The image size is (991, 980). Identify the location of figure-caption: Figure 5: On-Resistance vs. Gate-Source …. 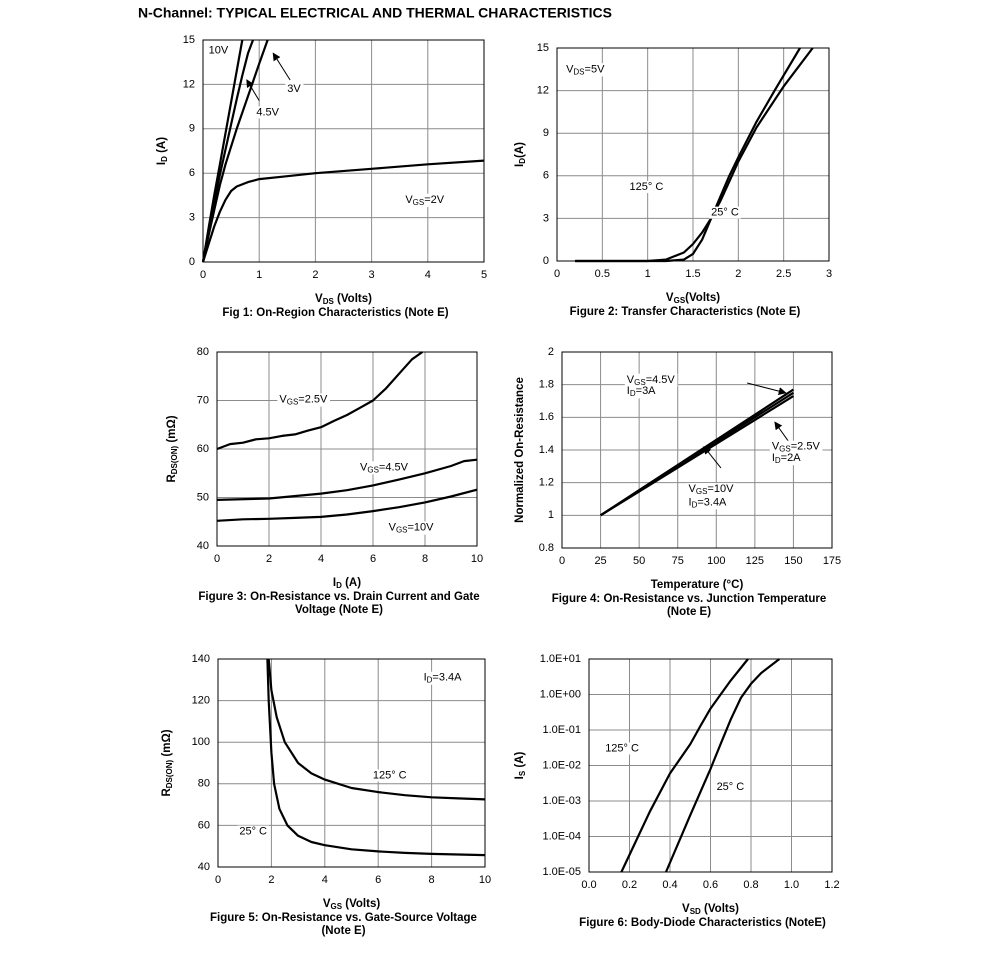
(343, 918).